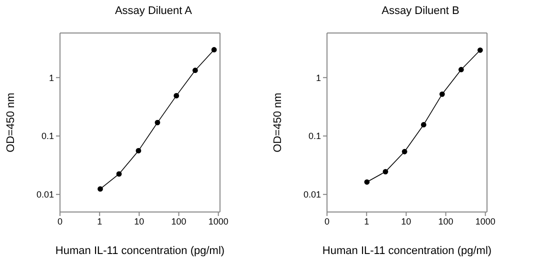 The width and height of the screenshot is (534, 270). What do you see at coordinates (420, 11) in the screenshot?
I see `chart-title: Assay Diluent B` at bounding box center [420, 11].